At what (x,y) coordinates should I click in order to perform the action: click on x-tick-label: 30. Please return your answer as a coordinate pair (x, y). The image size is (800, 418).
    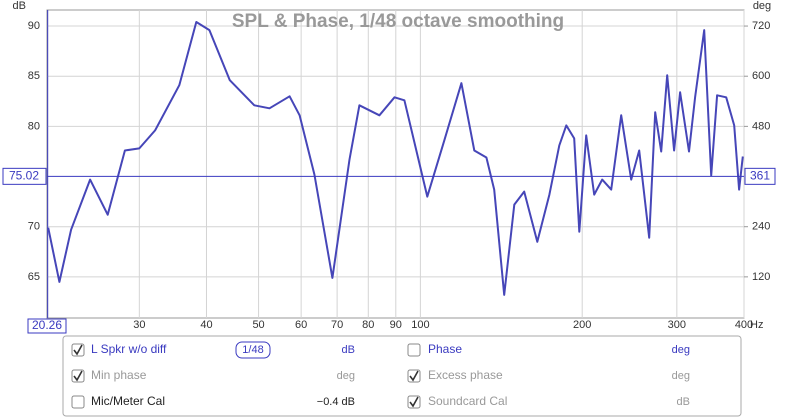
    Looking at the image, I should click on (139, 325).